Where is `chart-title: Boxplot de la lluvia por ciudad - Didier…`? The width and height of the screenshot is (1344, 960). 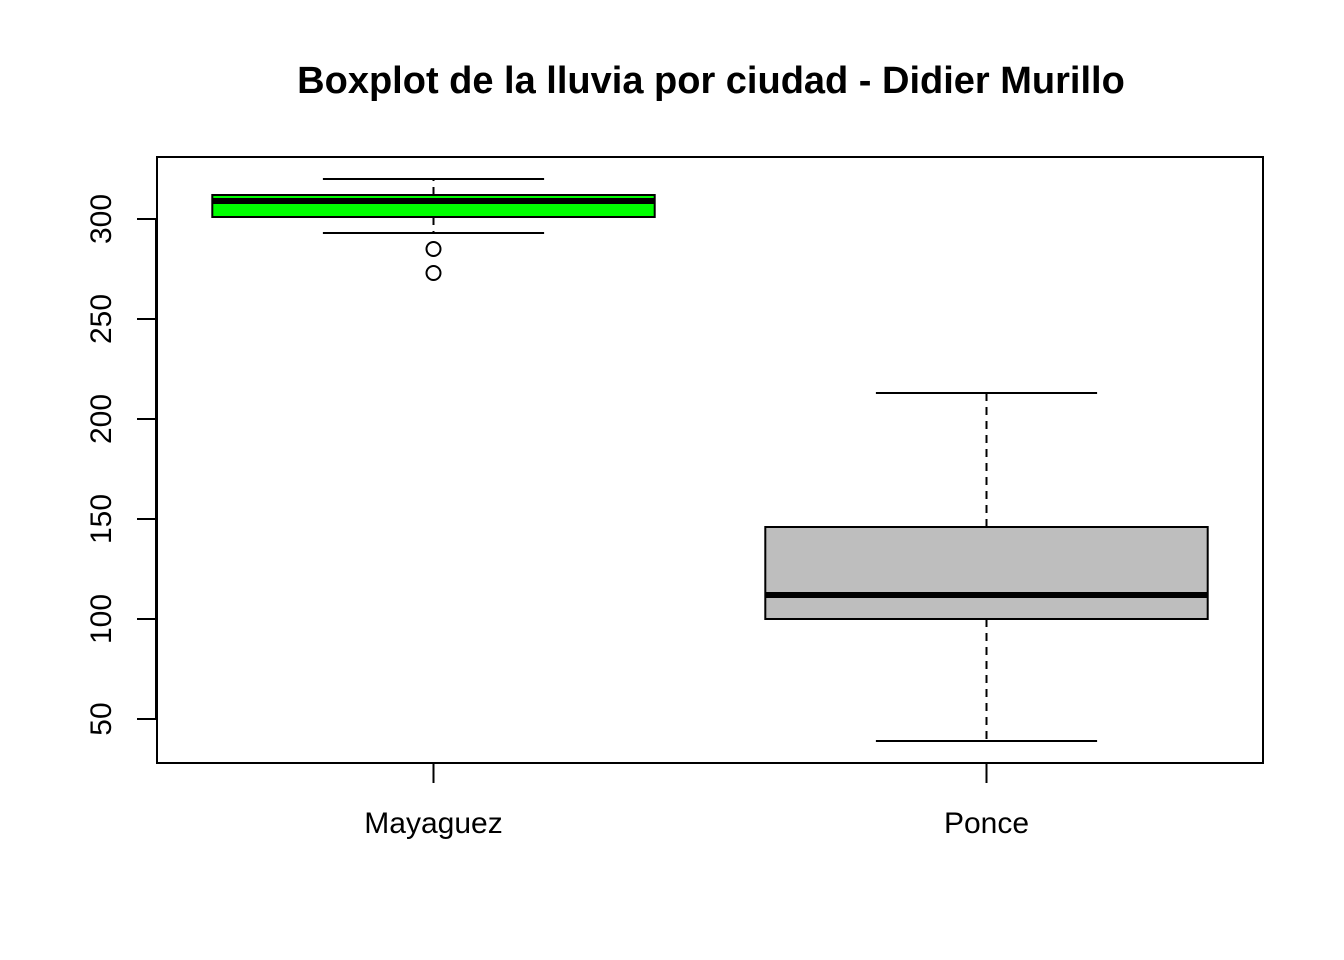
chart-title: Boxplot de la lluvia por ciudad - Didier… is located at coordinates (711, 81).